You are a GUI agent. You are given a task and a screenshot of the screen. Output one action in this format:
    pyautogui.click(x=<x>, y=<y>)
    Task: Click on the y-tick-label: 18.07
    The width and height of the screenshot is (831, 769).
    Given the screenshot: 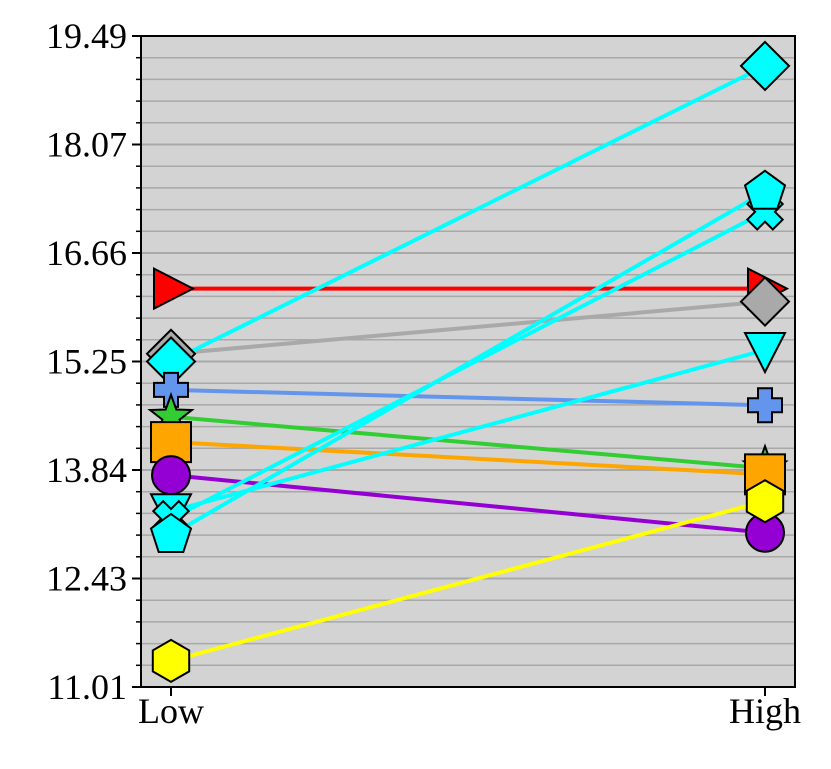 What is the action you would take?
    pyautogui.click(x=86, y=145)
    